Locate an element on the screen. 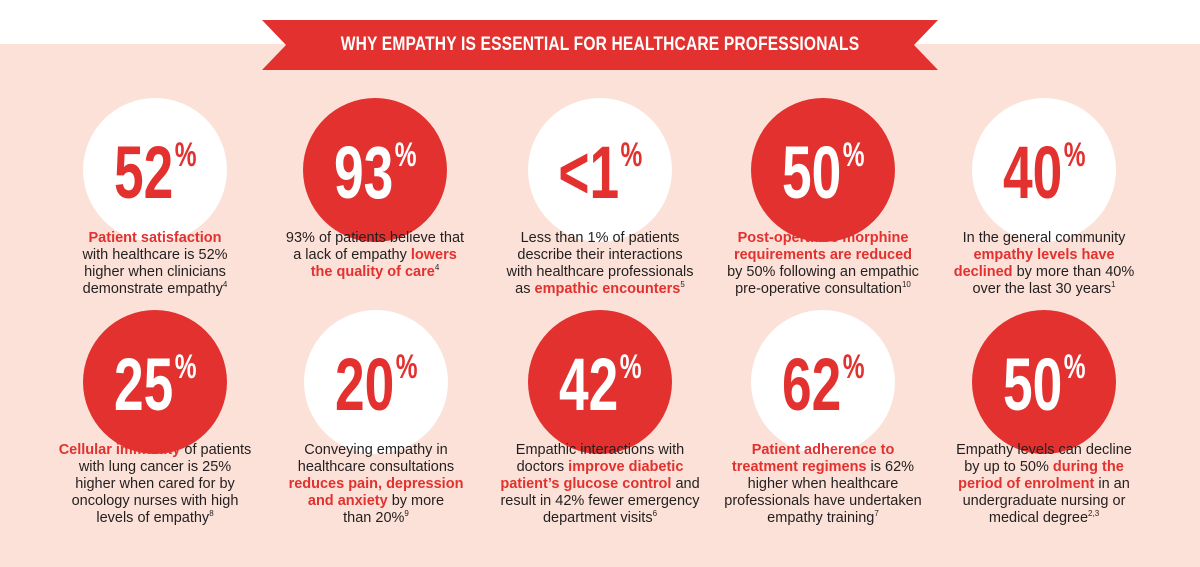 This screenshot has width=1200, height=567. stat-value: <1% is located at coordinates (600, 173).